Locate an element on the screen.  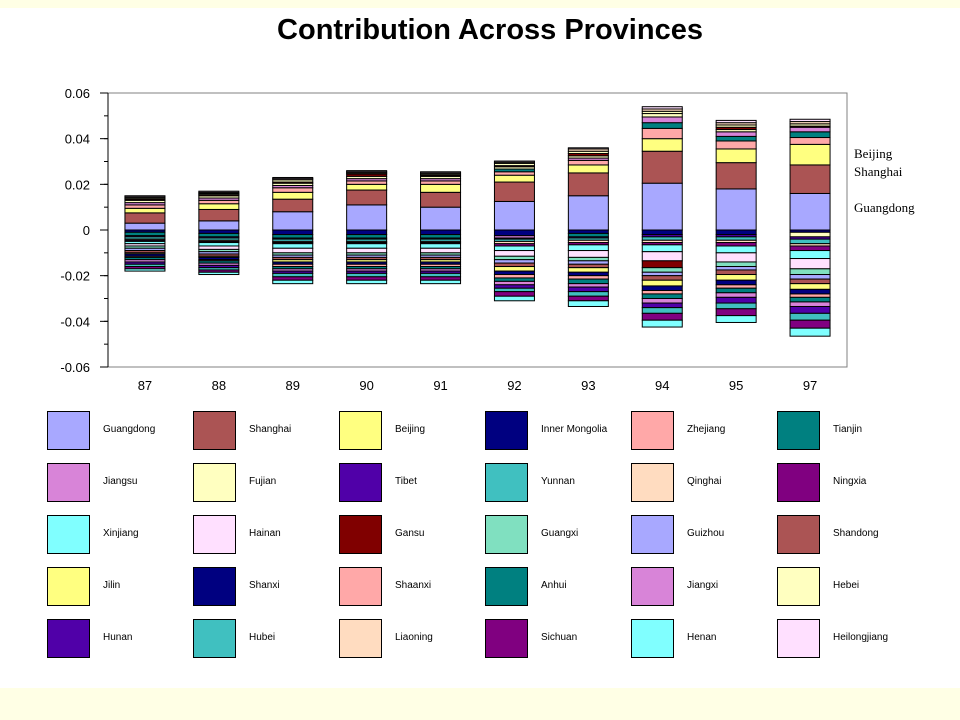
legend-item-guizhou: Guizhou is located at coordinates (701, 535).